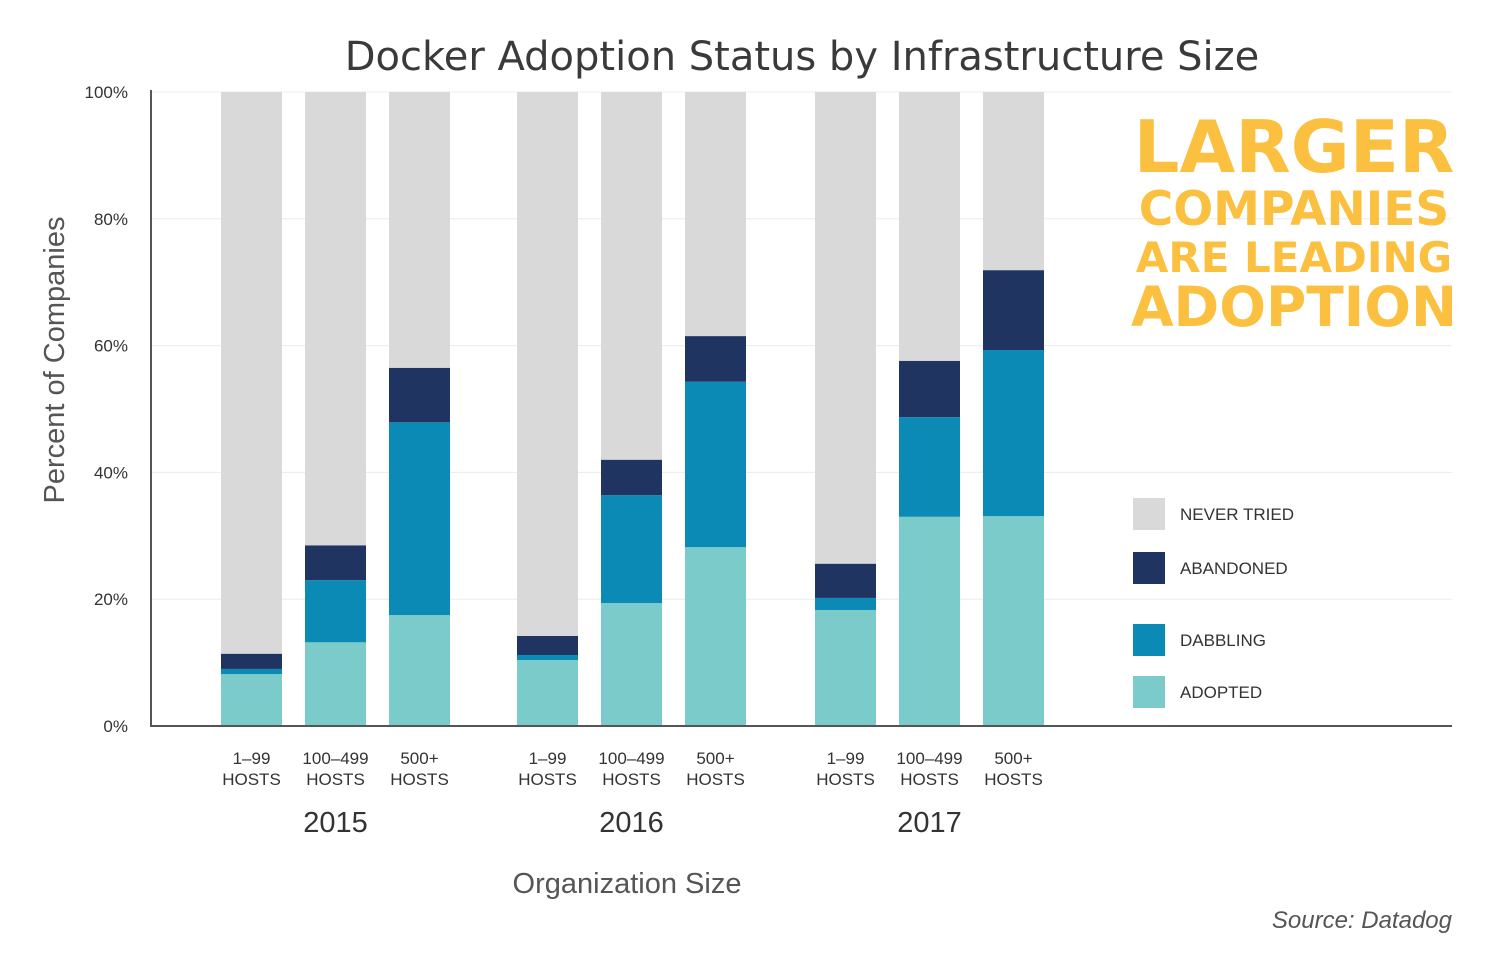  What do you see at coordinates (1213, 603) in the screenshot?
I see `legend: NEVER TRIED ABANDONED DABBLING ADOPTED` at bounding box center [1213, 603].